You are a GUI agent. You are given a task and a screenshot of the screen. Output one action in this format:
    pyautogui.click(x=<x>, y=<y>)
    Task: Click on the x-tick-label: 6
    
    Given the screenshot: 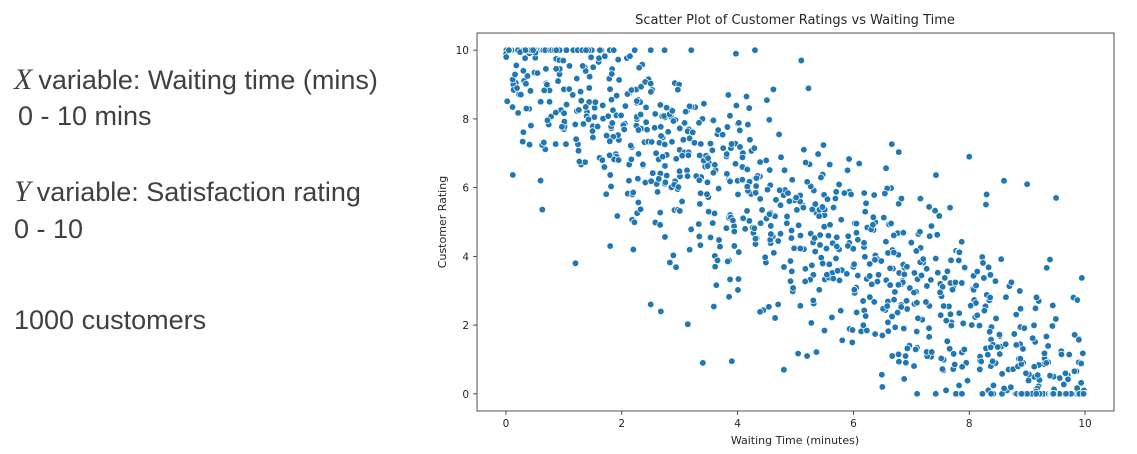 What is the action you would take?
    pyautogui.click(x=853, y=424)
    